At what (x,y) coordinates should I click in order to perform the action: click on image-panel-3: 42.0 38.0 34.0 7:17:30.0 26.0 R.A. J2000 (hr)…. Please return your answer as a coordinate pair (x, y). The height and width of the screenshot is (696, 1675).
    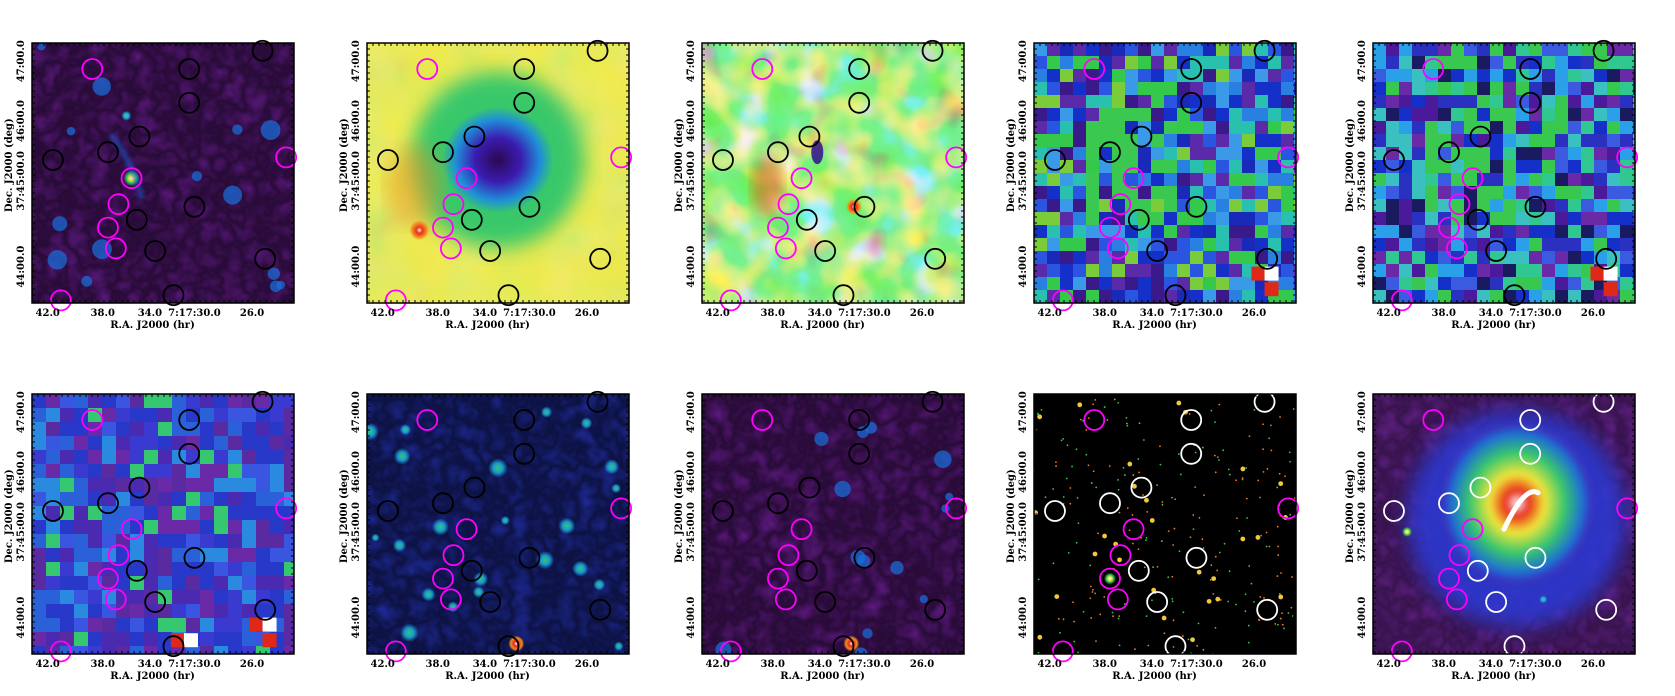
    Looking at the image, I should click on (821, 185).